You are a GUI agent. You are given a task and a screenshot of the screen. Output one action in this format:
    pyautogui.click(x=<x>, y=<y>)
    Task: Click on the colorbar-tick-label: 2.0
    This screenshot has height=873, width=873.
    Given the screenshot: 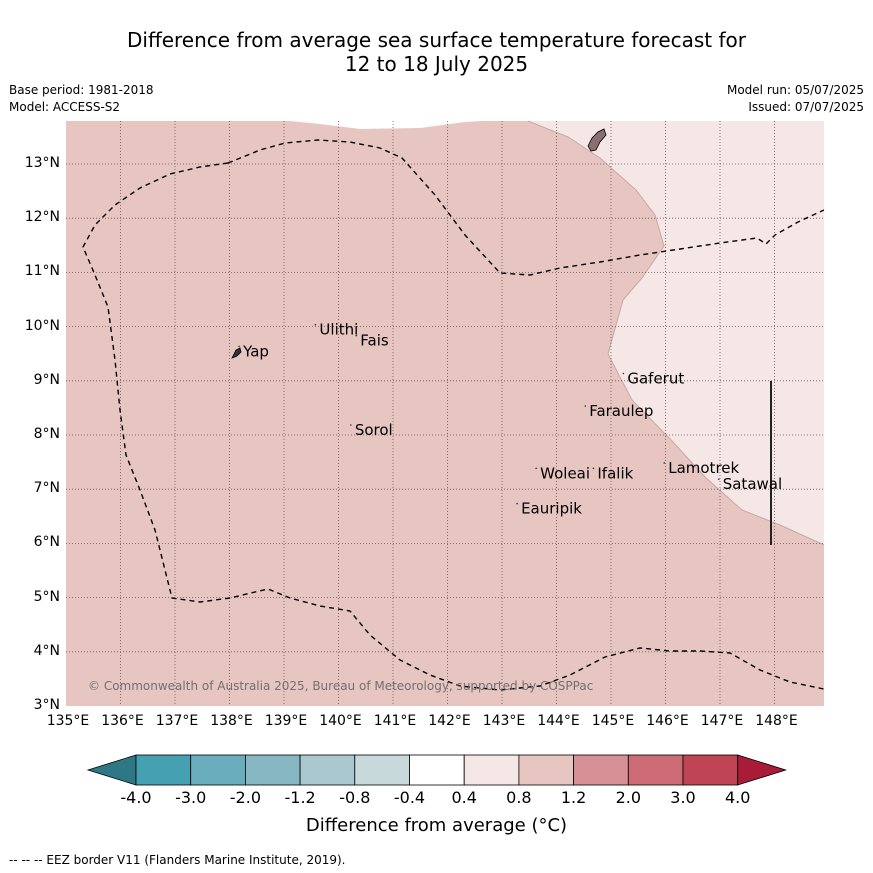 What is the action you would take?
    pyautogui.click(x=628, y=797)
    